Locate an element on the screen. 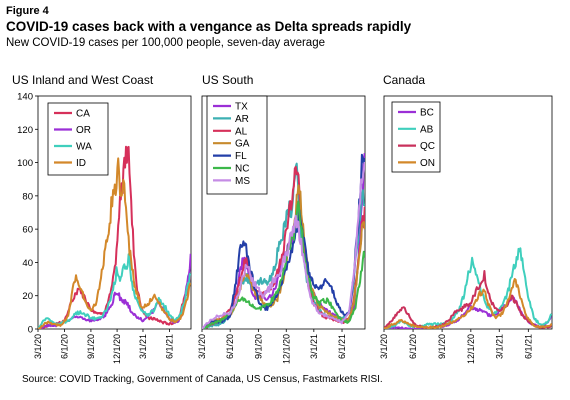 The height and width of the screenshot is (400, 570). panel-title-south: US South is located at coordinates (227, 80).